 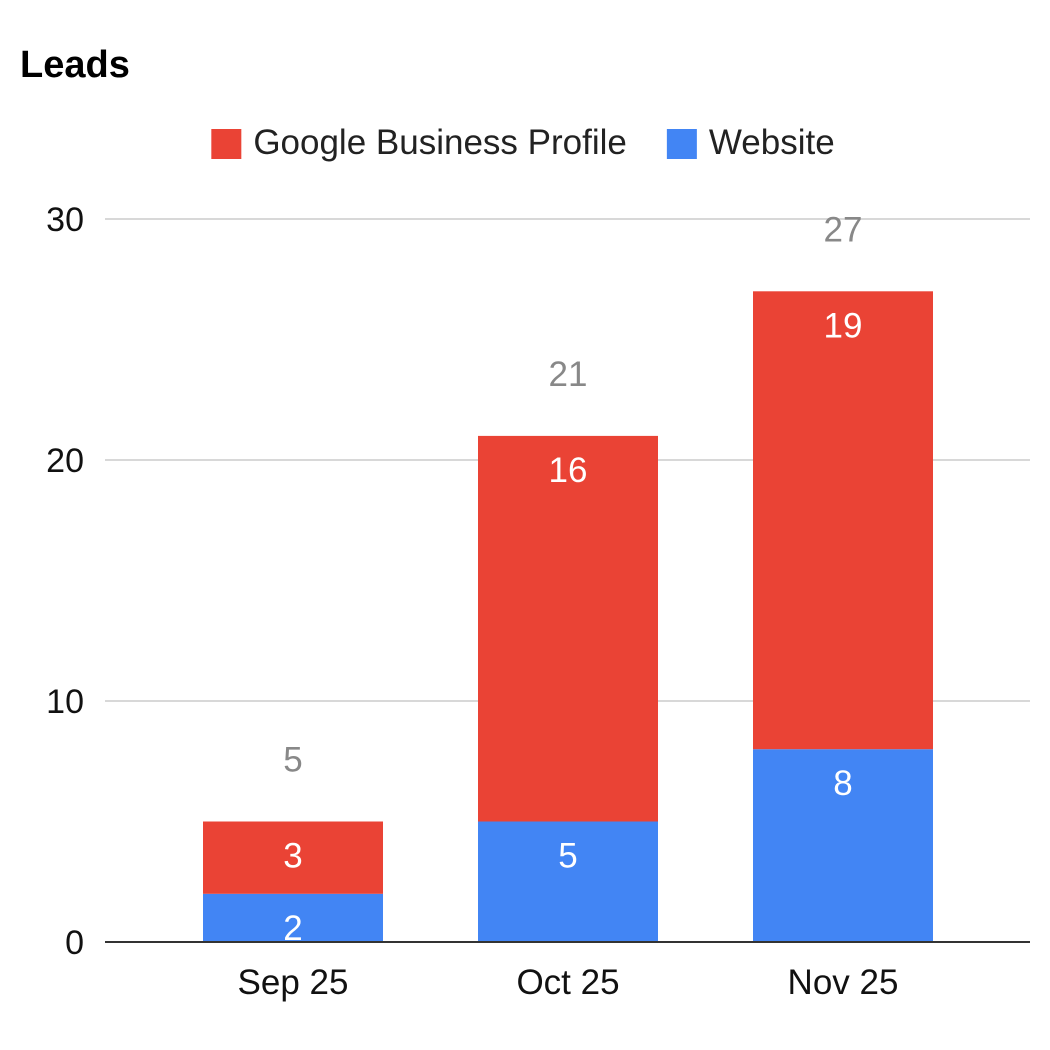 I want to click on segment-label-google-business-profile: 3, so click(x=292, y=856).